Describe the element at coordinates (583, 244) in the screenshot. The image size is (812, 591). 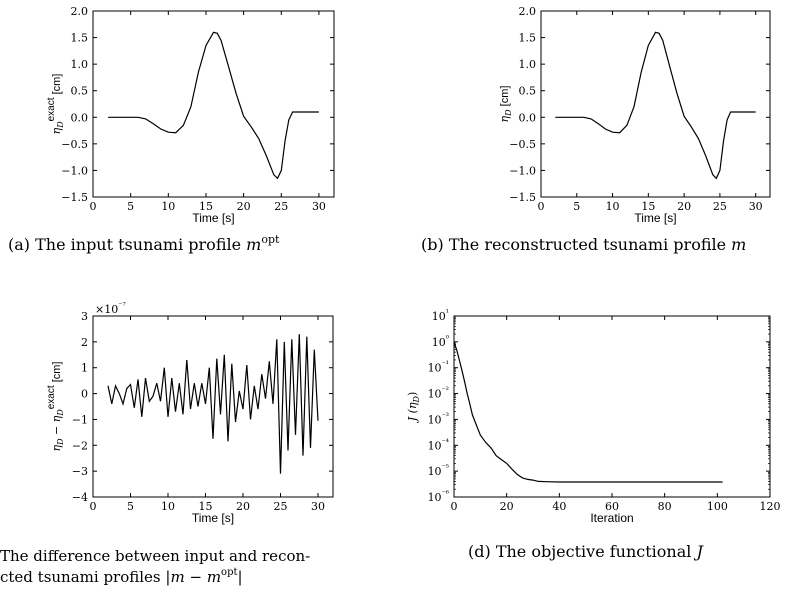
I see `caption-b: (b) The reconstructed tsunami profile m` at that location.